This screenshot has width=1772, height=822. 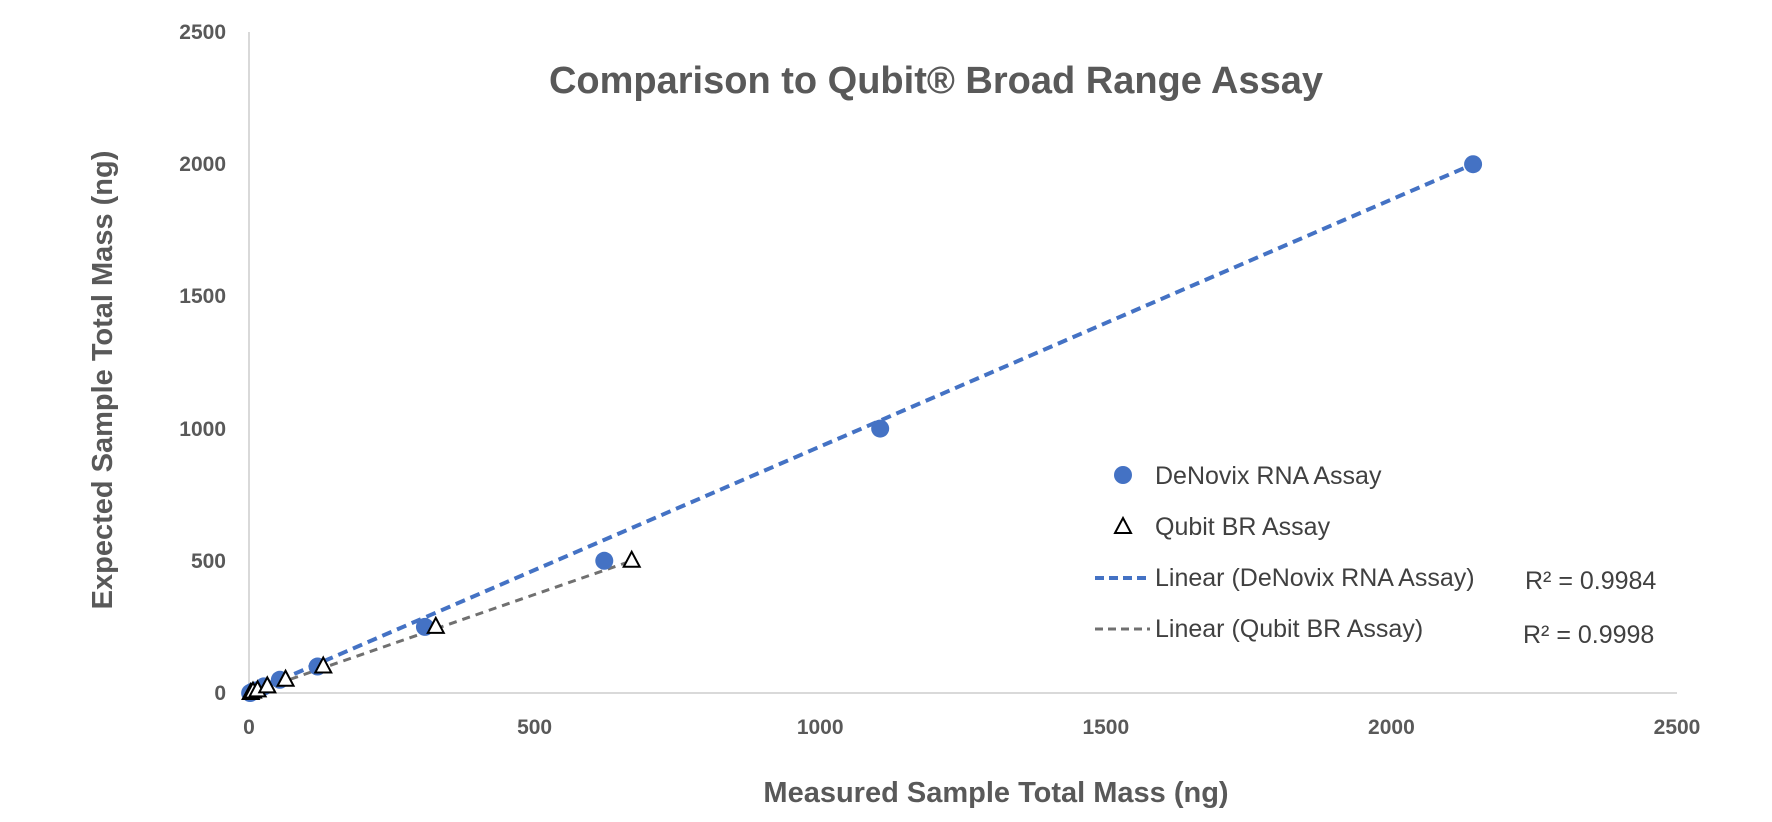 What do you see at coordinates (202, 164) in the screenshot?
I see `y-tick-label: 2000` at bounding box center [202, 164].